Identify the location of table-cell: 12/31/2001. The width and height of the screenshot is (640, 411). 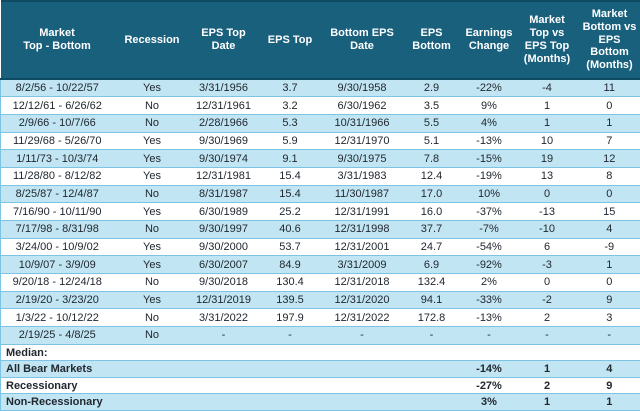
(362, 247).